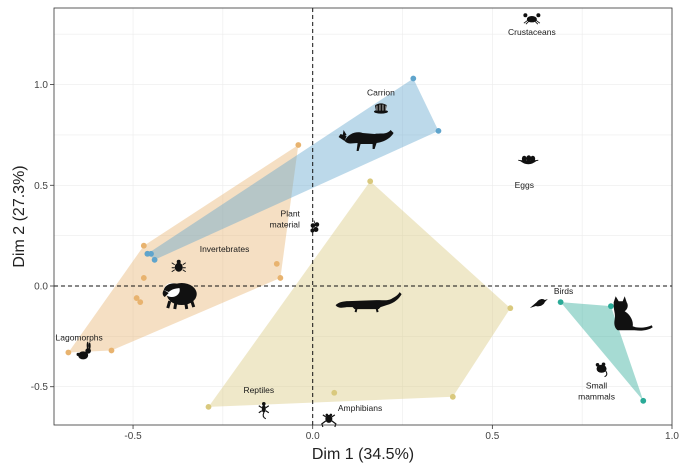 The image size is (682, 468). I want to click on x-axis-title: Dim 1 (34.5%), so click(363, 454).